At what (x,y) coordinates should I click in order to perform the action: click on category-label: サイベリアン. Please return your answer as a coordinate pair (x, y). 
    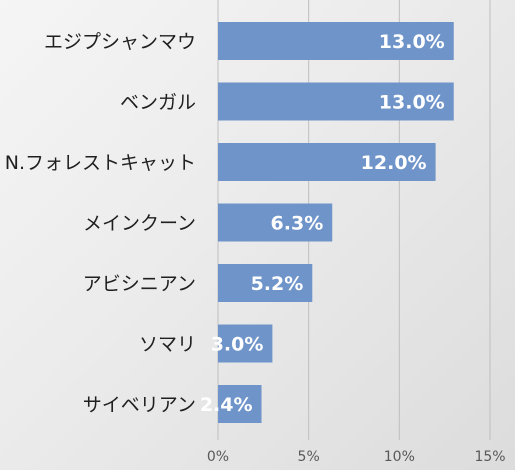
    Looking at the image, I should click on (139, 405).